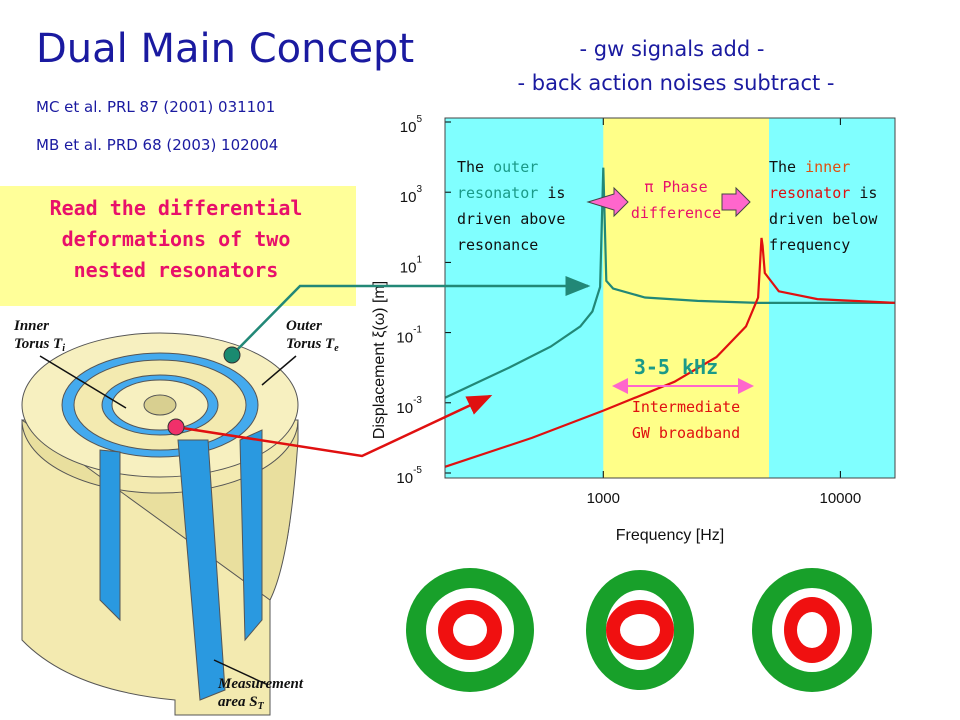  Describe the element at coordinates (676, 367) in the screenshot. I see `range-label: 3-5 kHz` at that location.